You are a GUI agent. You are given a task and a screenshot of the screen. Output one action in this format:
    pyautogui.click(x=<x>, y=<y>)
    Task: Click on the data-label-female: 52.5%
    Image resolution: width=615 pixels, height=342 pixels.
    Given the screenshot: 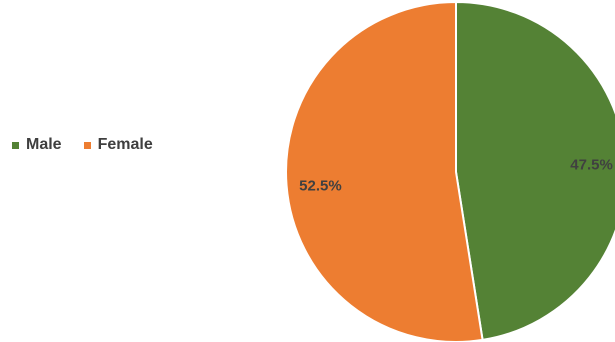 What is the action you would take?
    pyautogui.click(x=320, y=186)
    